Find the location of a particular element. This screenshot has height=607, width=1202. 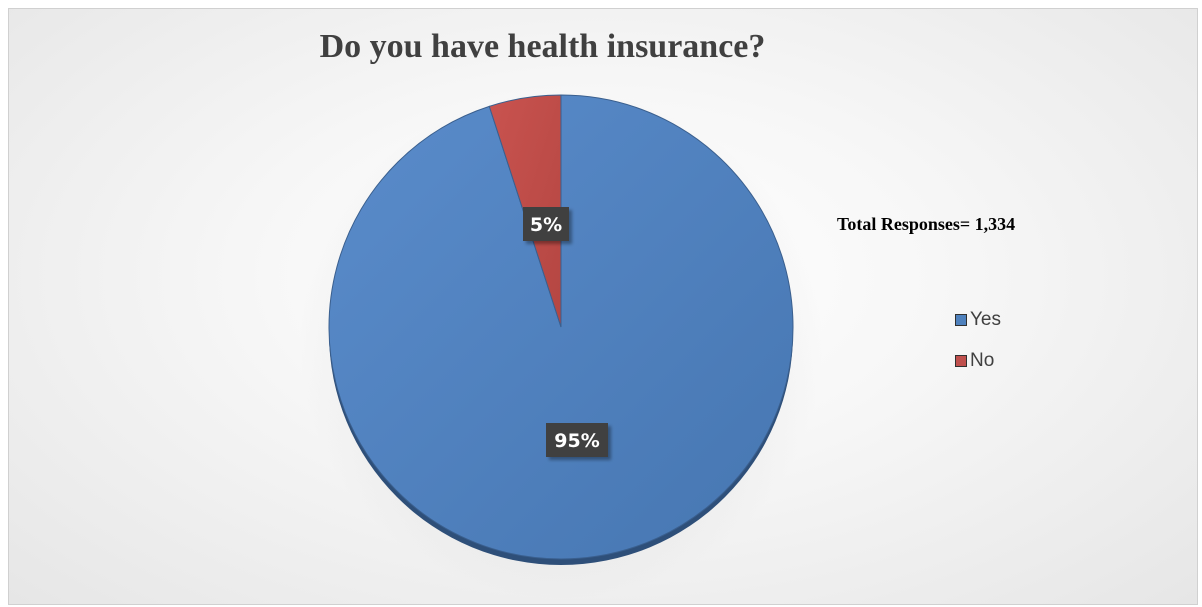

legend-swatch-yes is located at coordinates (961, 320).